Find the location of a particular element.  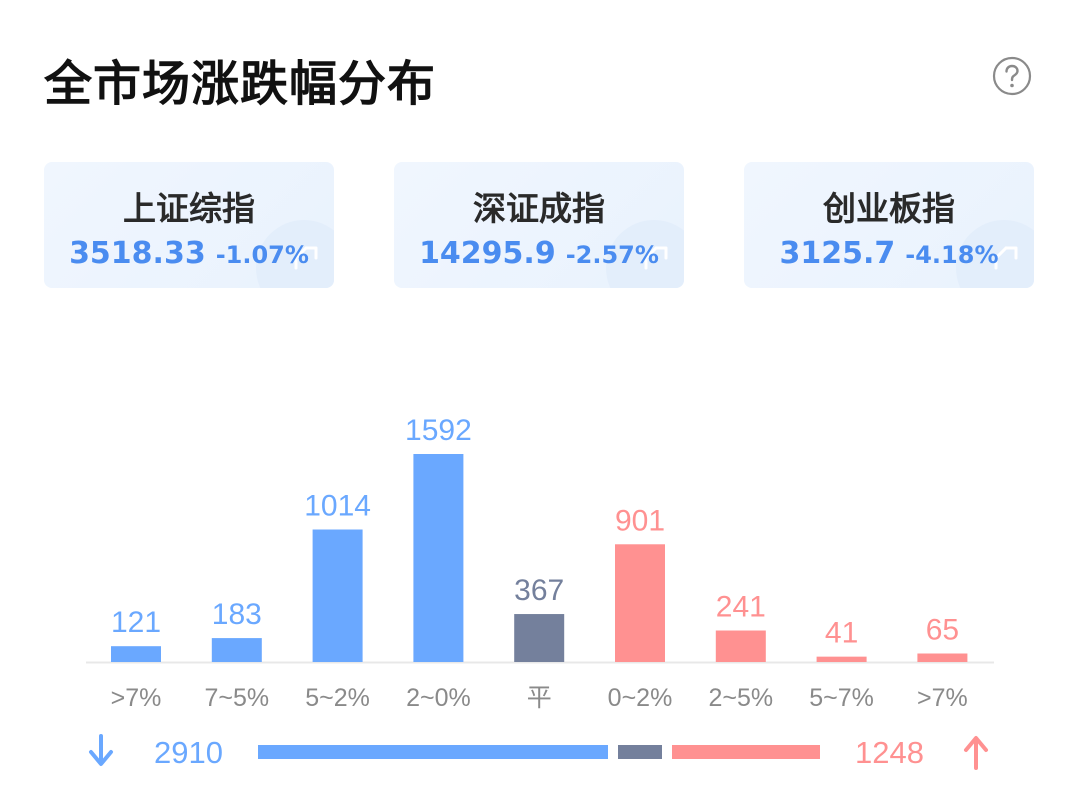

index-name: 深证成指 is located at coordinates (539, 208).